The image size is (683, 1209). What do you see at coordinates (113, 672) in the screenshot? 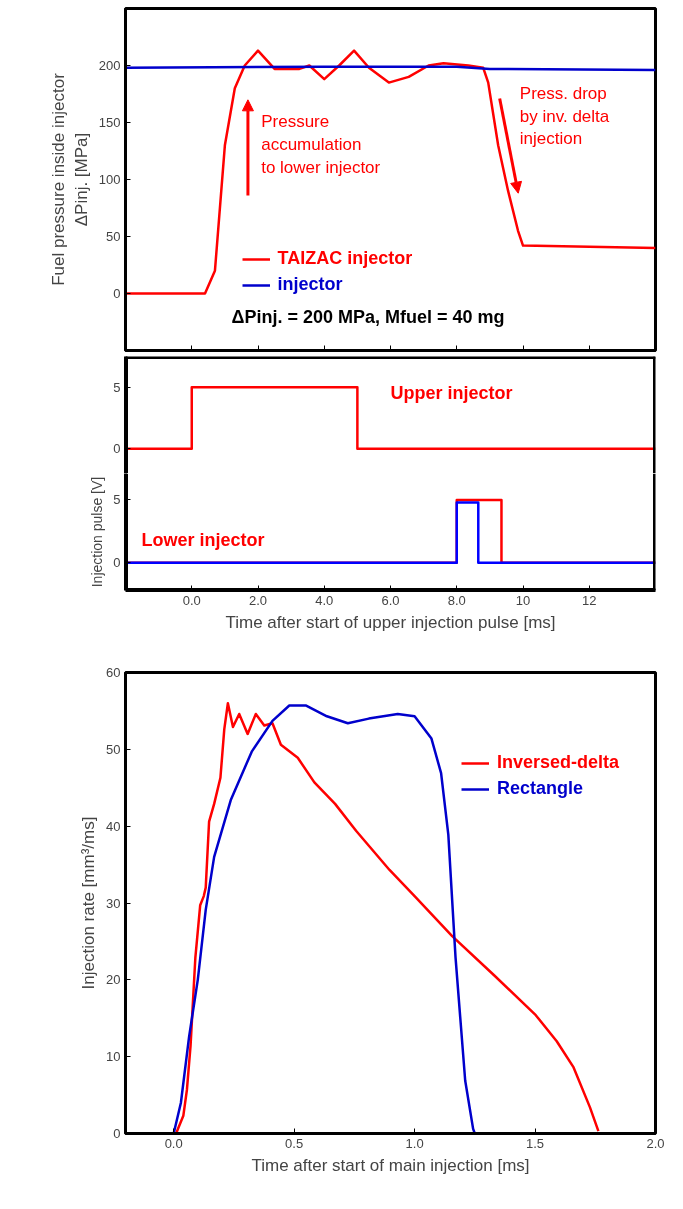
I see `y-tick-label: 60` at bounding box center [113, 672].